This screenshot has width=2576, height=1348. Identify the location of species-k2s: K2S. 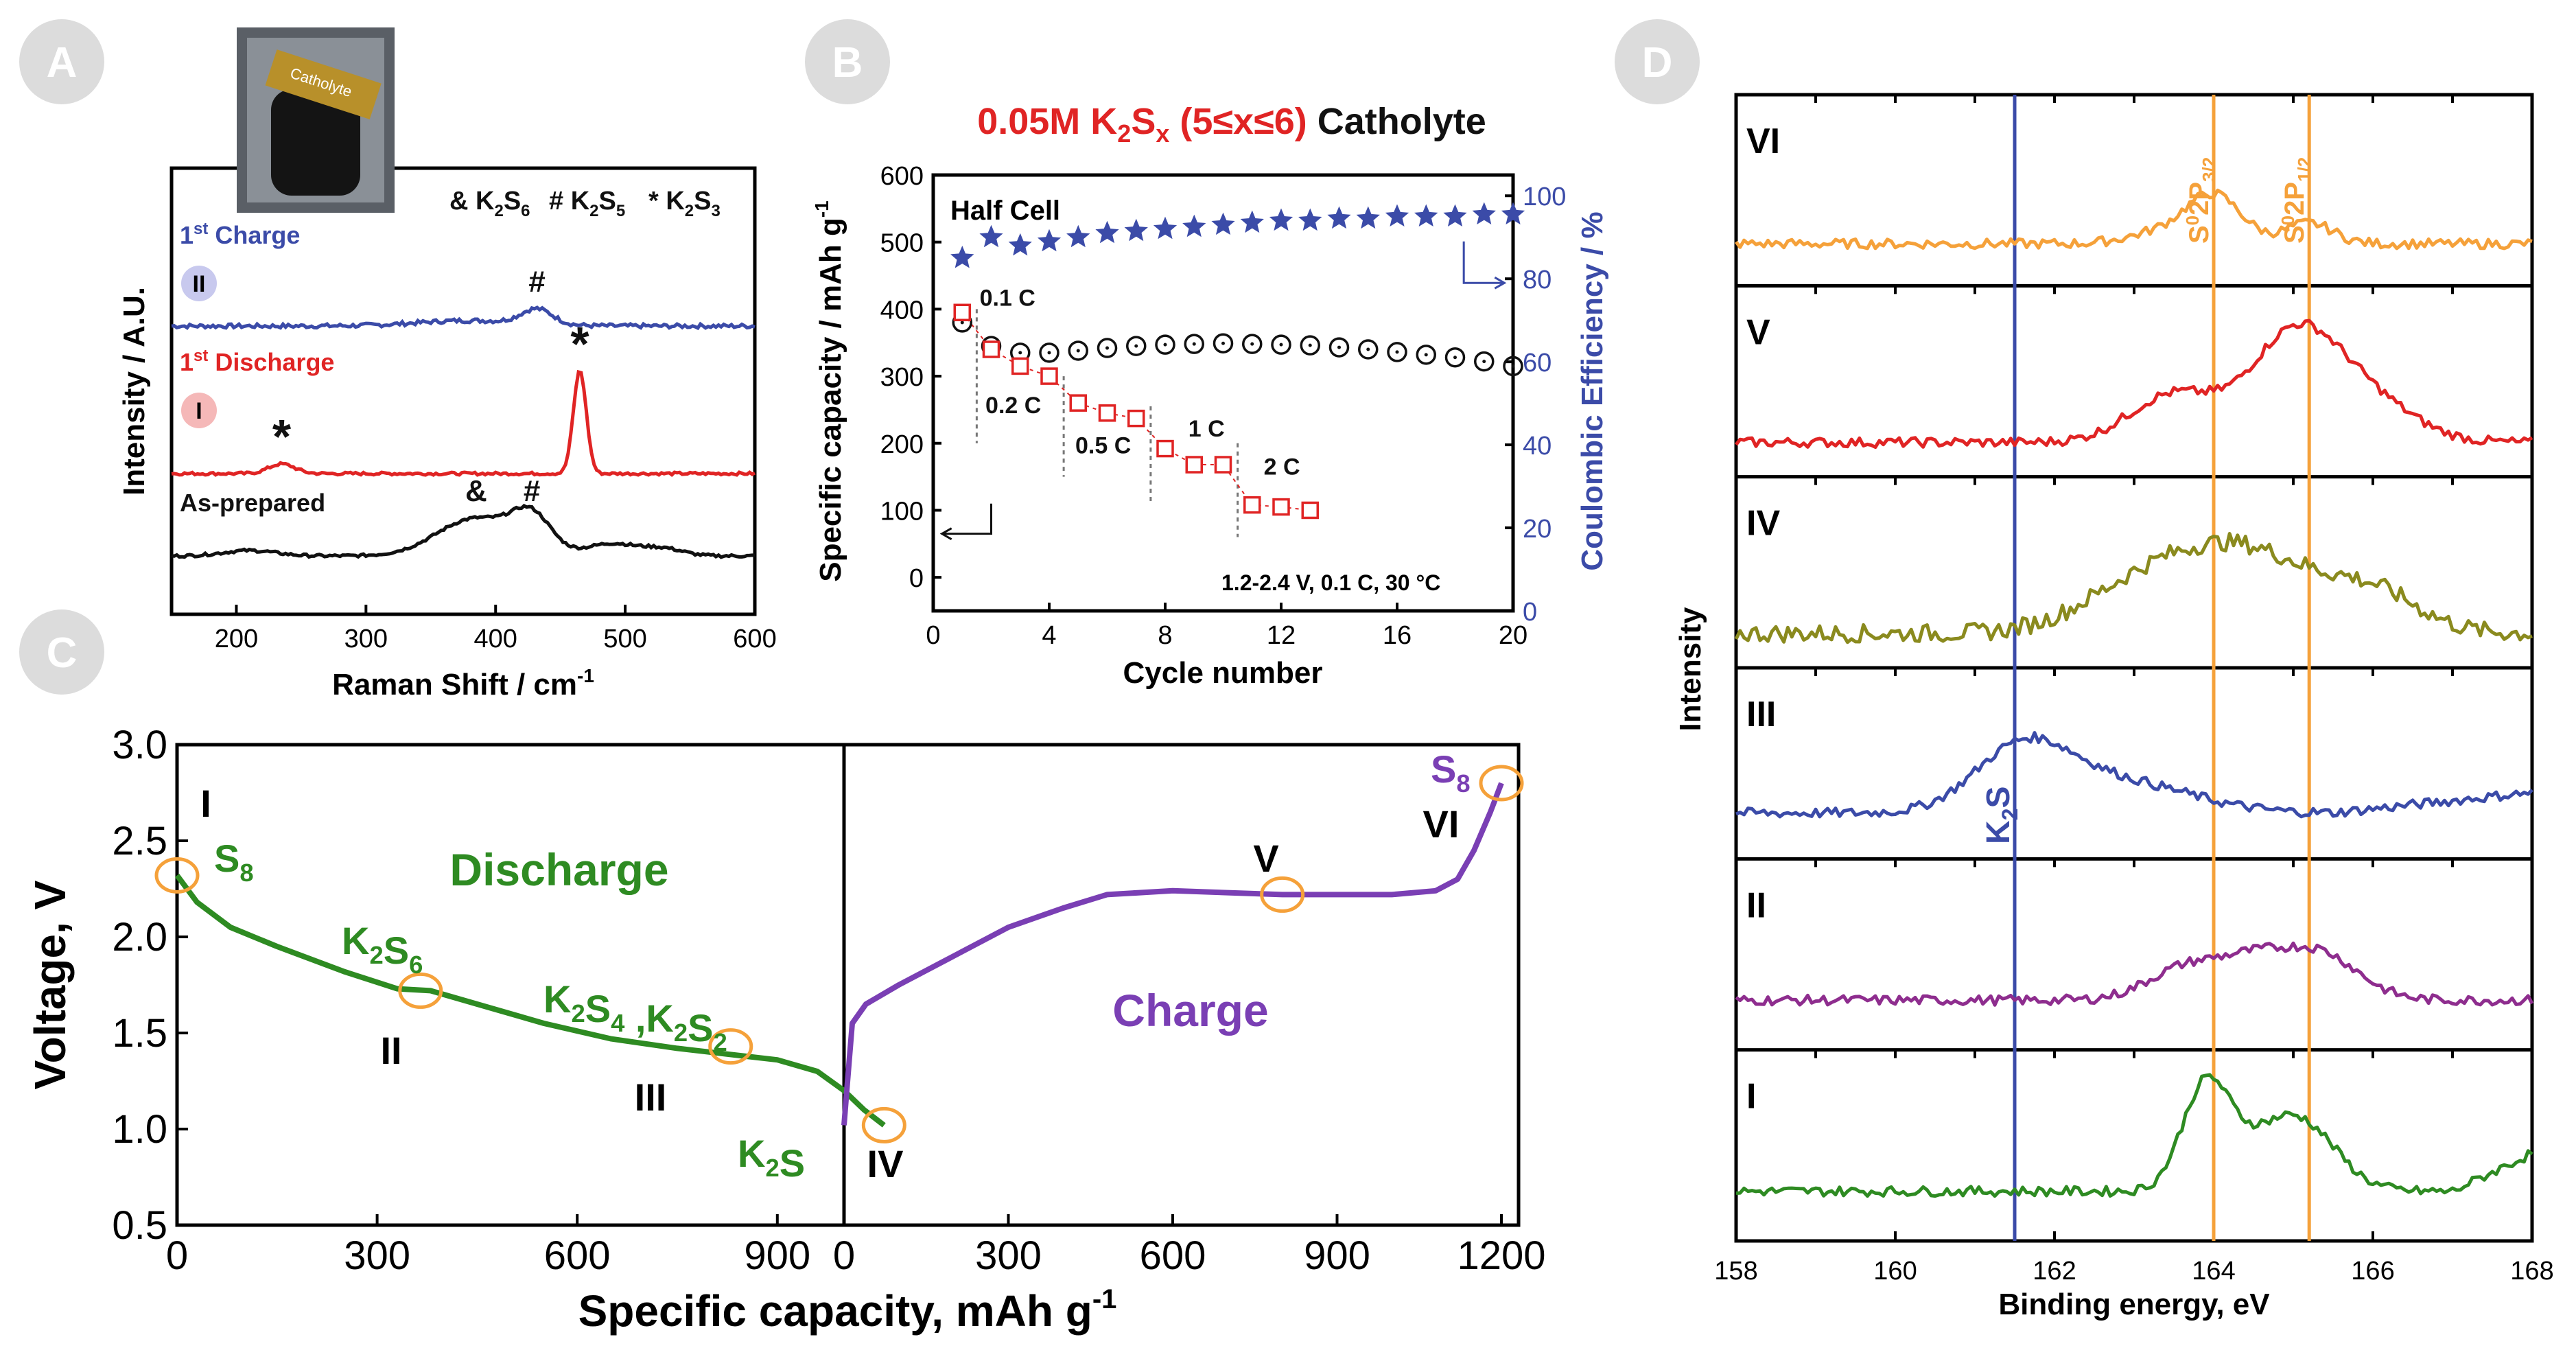
(771, 1158).